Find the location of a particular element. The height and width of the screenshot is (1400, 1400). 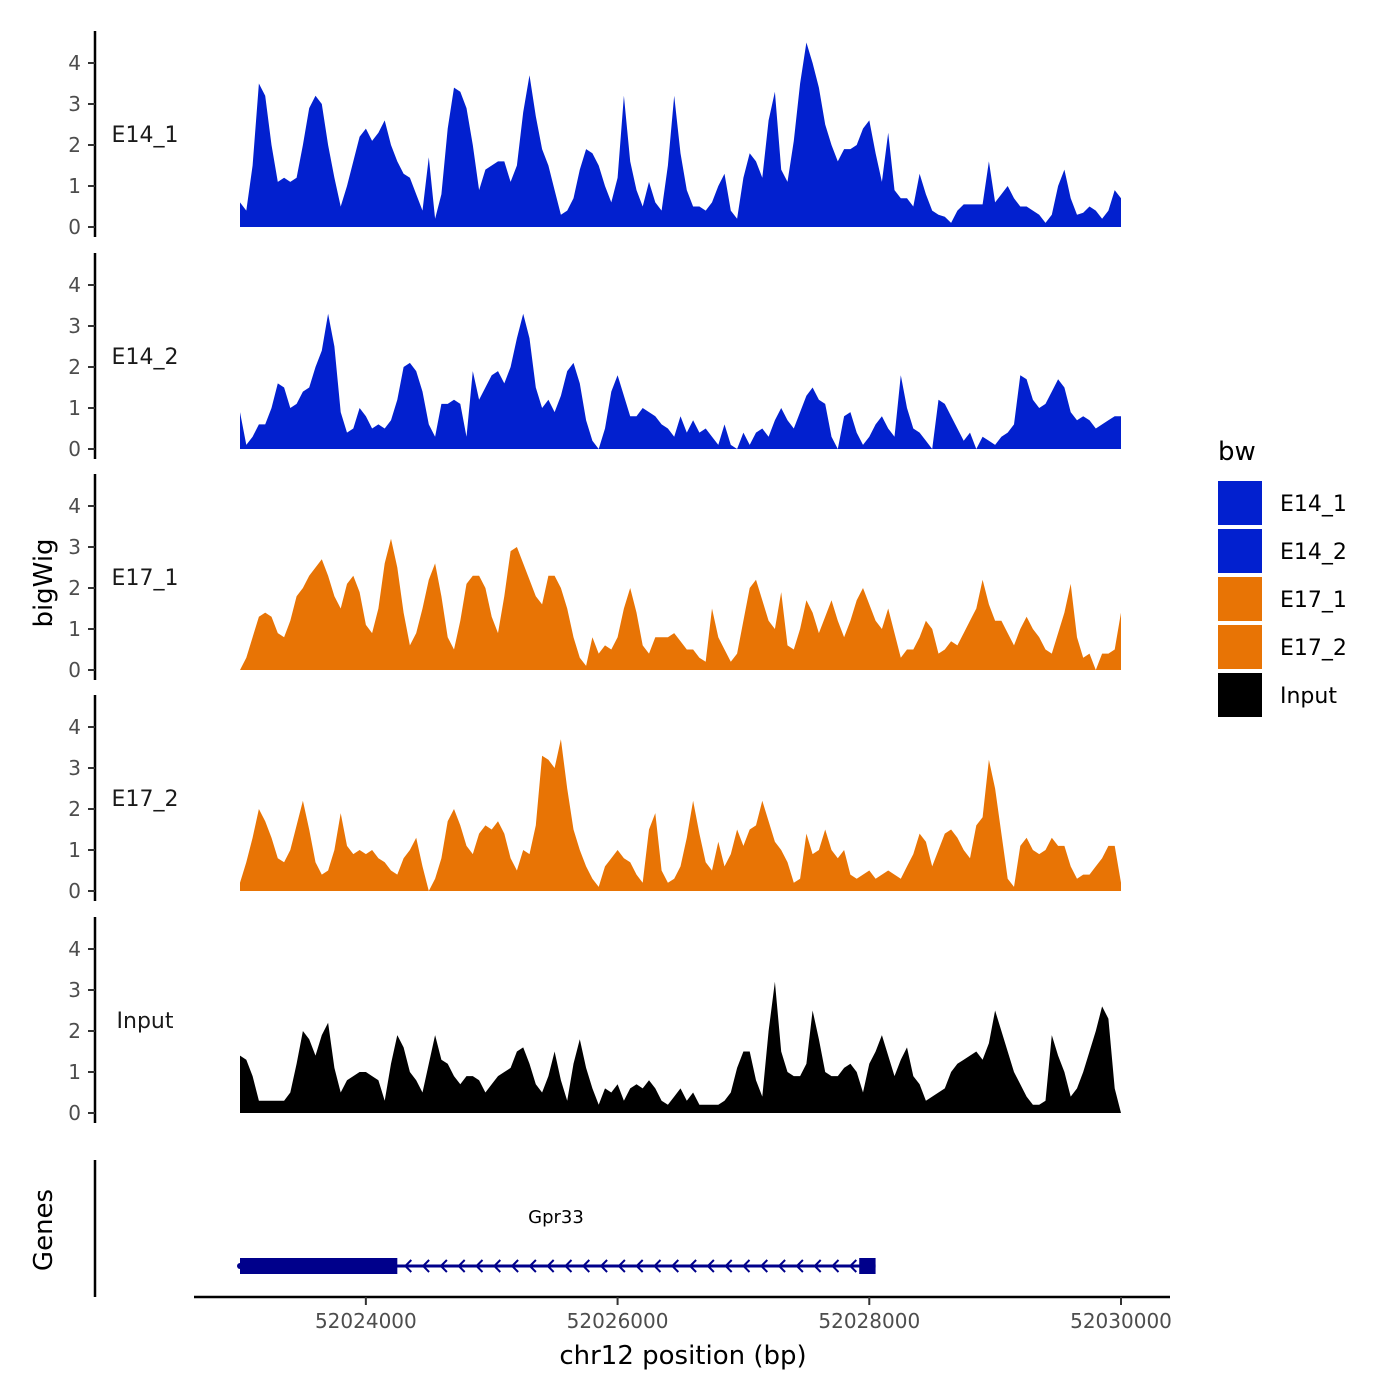

track-e14-1: 0 1 2 3 4 E14_1 is located at coordinates (594, 135).